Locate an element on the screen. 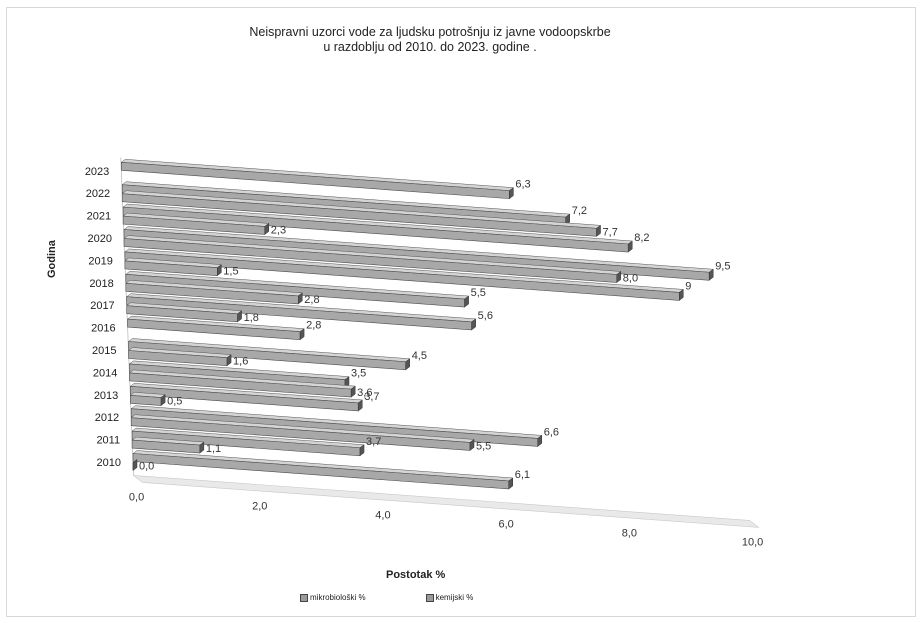  bar-chemical-2022 is located at coordinates (361, 213).